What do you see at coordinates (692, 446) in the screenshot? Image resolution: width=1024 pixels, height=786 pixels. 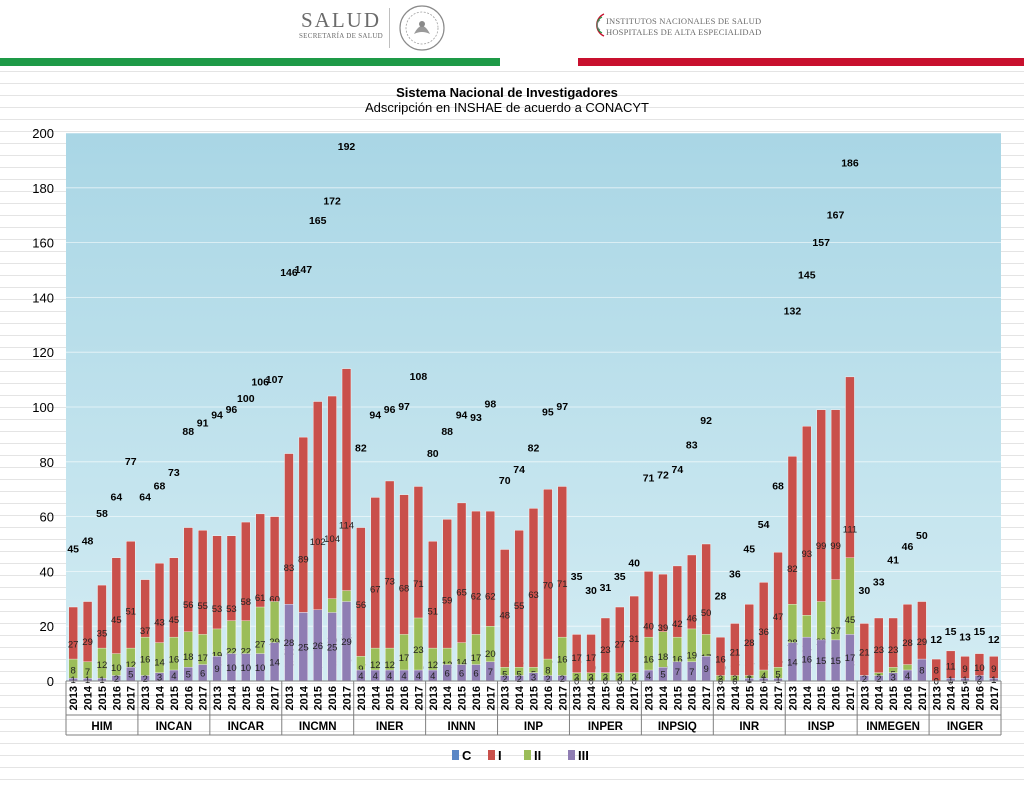 I see `total-label: 83` at bounding box center [692, 446].